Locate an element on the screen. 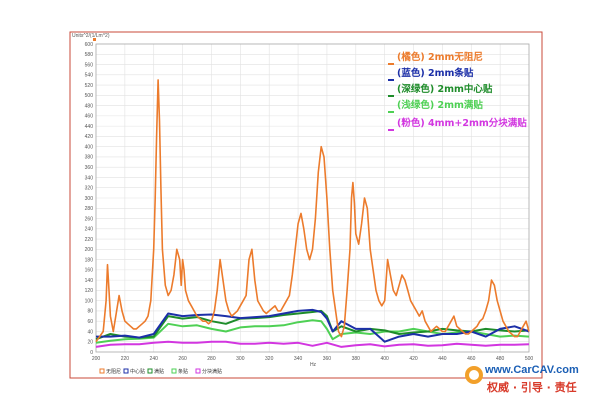 The height and width of the screenshot is (400, 600). carcav-logo-inner is located at coordinates (474, 375).